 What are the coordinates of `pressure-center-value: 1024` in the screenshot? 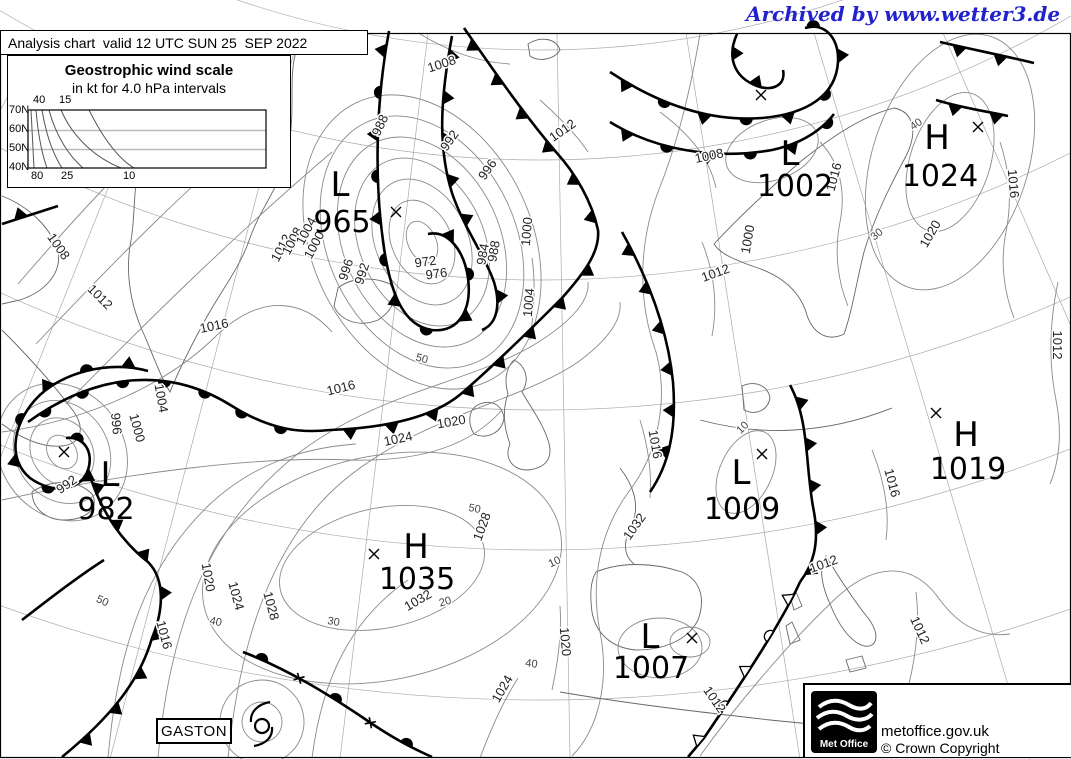 It's located at (940, 176).